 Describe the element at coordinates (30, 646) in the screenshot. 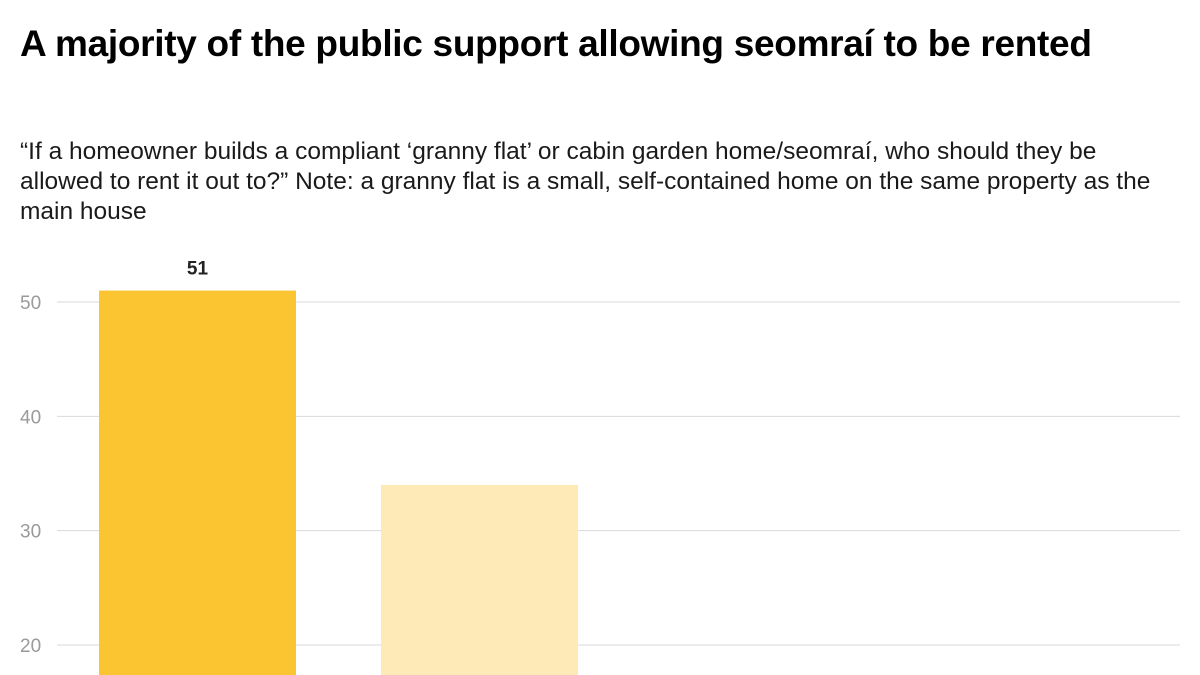

I see `y-tick-label: 20` at that location.